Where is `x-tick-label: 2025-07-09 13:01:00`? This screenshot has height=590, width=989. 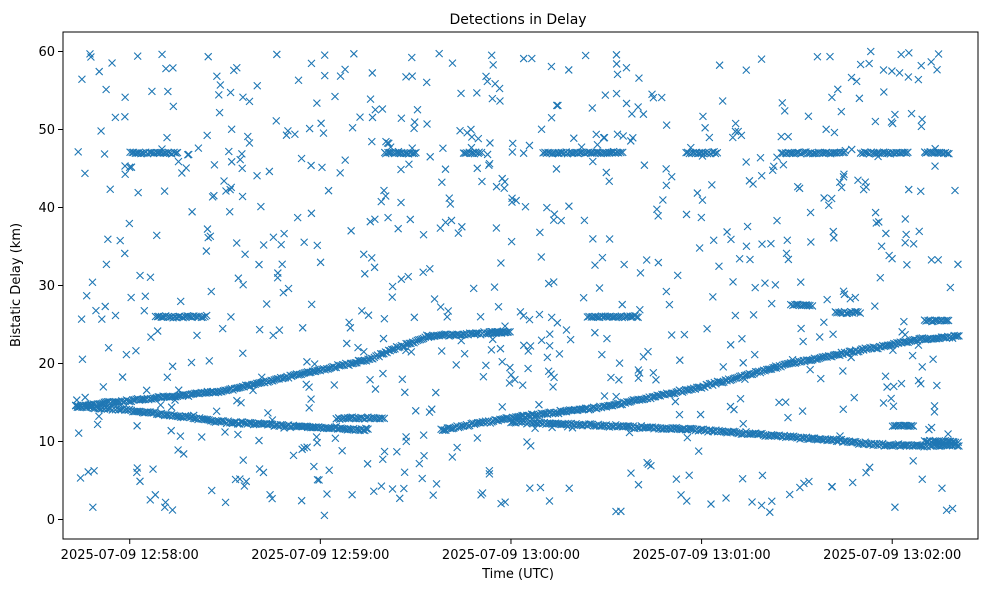 x-tick-label: 2025-07-09 13:01:00 is located at coordinates (702, 555).